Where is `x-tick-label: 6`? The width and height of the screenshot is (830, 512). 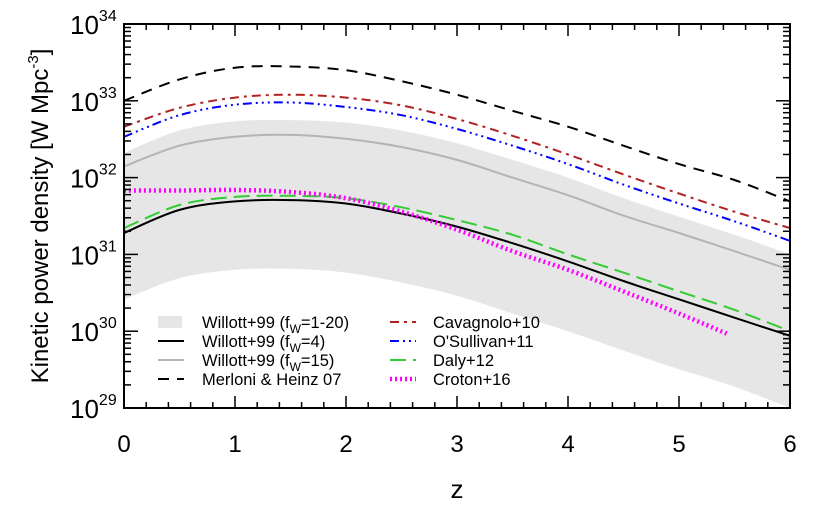
x-tick-label: 6 is located at coordinates (789, 444).